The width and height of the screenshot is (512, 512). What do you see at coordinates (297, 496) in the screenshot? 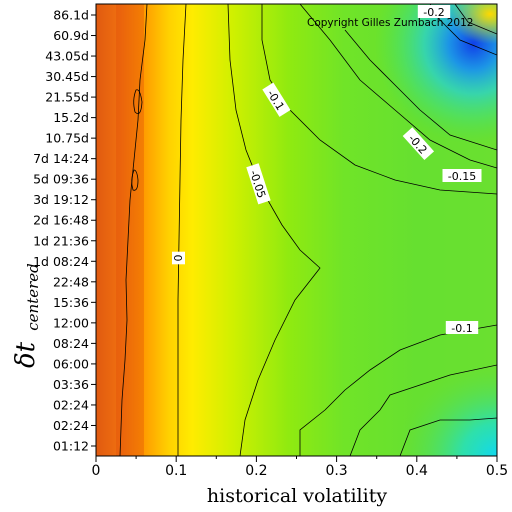
I see `x-axis-label: historical volatility` at bounding box center [297, 496].